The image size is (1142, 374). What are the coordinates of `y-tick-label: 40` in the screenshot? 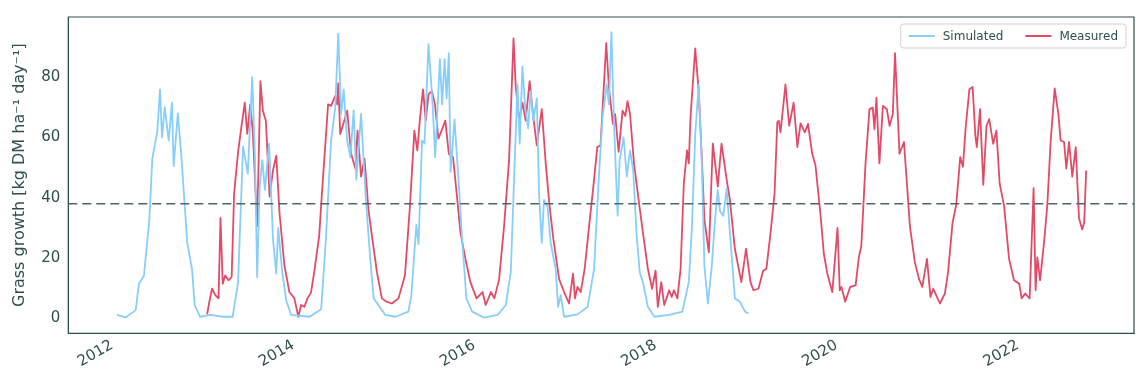 It's located at (51, 196).